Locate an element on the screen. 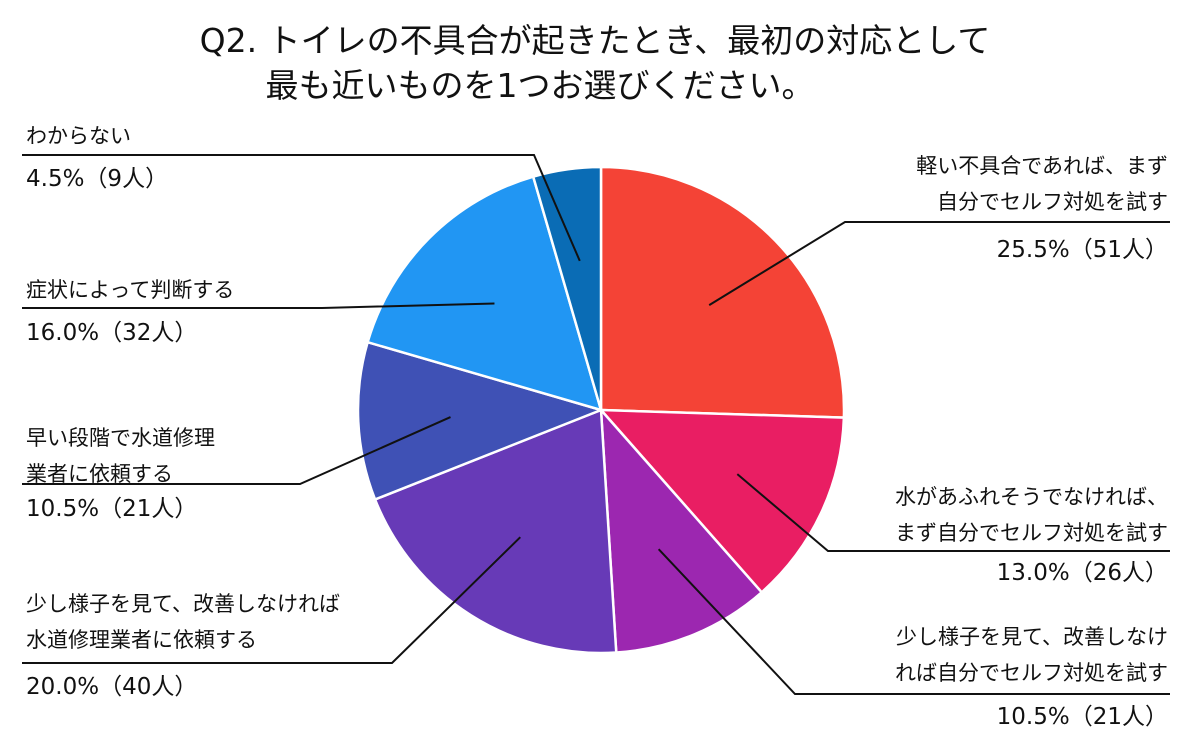  chart-title-line-2: 最も近いものを1つお選びください。 is located at coordinates (540, 85).